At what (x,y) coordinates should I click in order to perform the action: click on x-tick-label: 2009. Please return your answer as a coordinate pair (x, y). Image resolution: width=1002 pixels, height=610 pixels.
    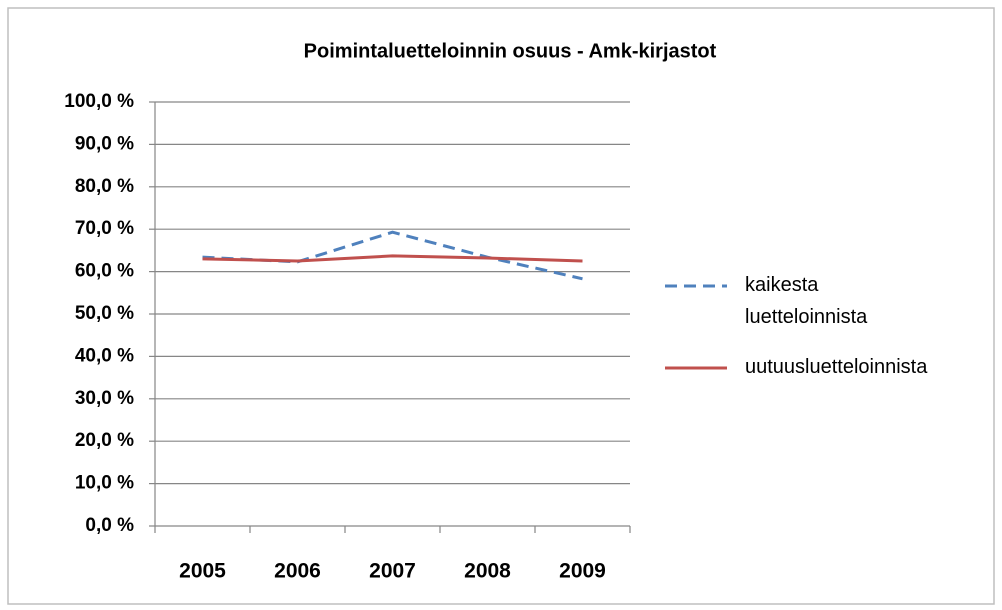
    Looking at the image, I should click on (582, 571).